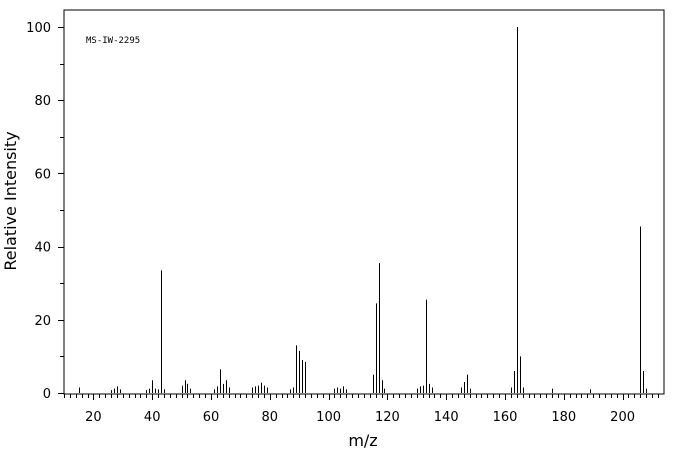 This screenshot has width=676, height=455. What do you see at coordinates (93, 417) in the screenshot?
I see `x-tick-label: 20` at bounding box center [93, 417].